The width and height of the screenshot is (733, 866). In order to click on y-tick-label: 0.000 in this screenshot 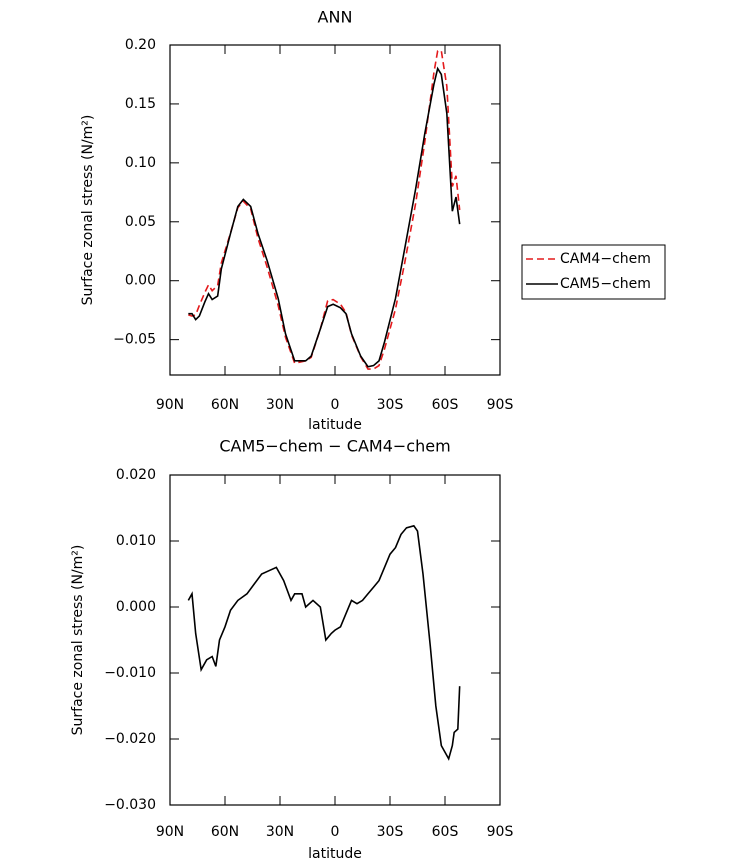, I will do `click(136, 607)`.